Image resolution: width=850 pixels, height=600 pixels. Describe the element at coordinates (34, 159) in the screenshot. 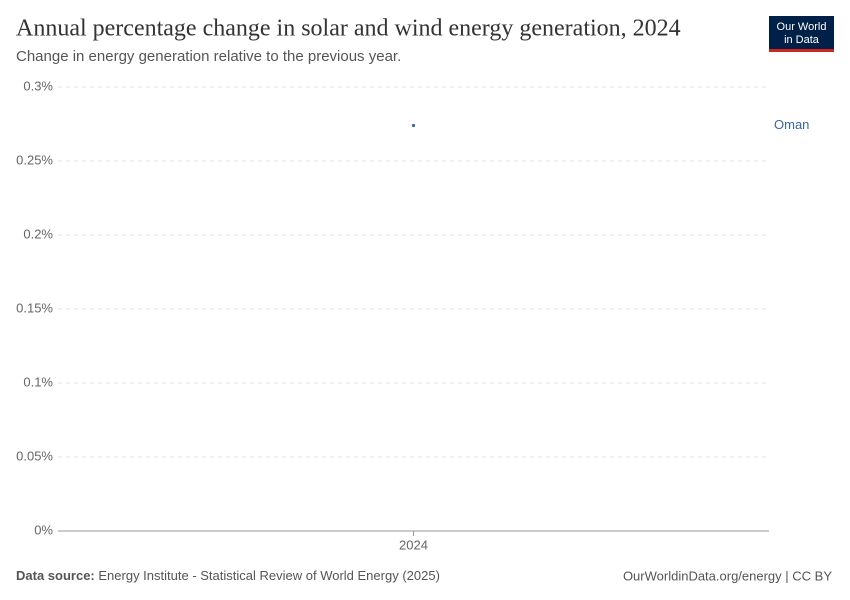

I see `y-tick-label: 0.25%` at that location.